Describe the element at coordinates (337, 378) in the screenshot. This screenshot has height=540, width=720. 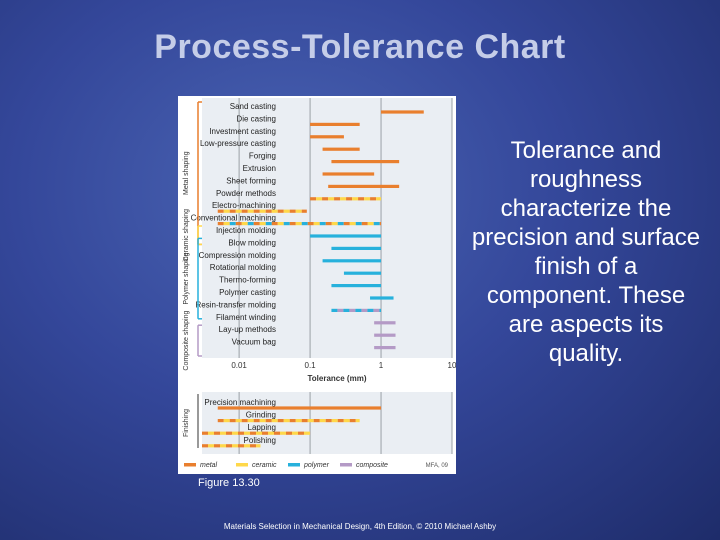
I see `x-axis-label: Tolerance (mm)` at that location.